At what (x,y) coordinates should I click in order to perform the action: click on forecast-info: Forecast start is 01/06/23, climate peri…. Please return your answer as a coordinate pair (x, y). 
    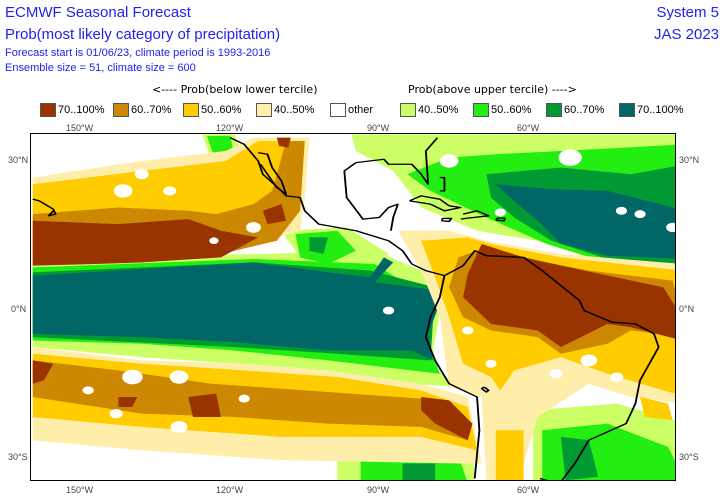
    Looking at the image, I should click on (138, 53).